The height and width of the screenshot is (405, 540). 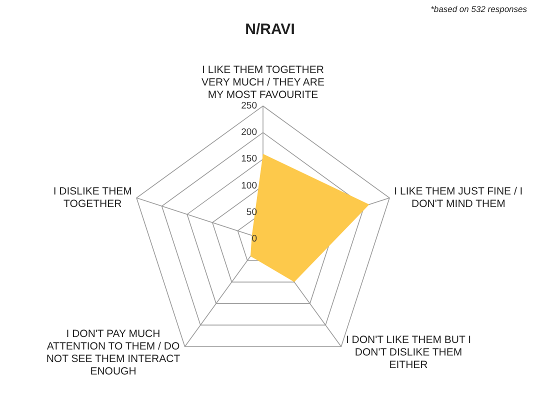 I want to click on y-tick-label: 150, so click(x=249, y=159).